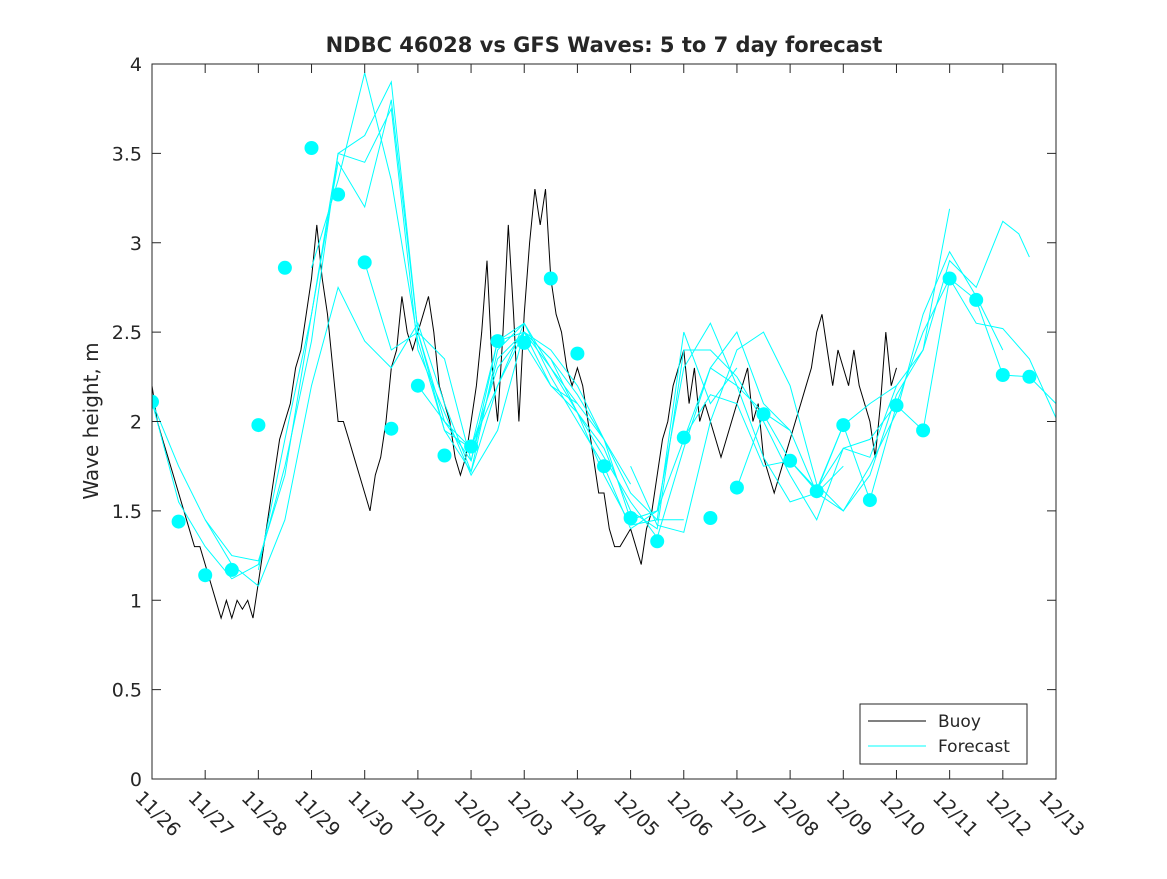 The height and width of the screenshot is (879, 1167). What do you see at coordinates (317, 814) in the screenshot?
I see `x-tick-label: 11/29` at bounding box center [317, 814].